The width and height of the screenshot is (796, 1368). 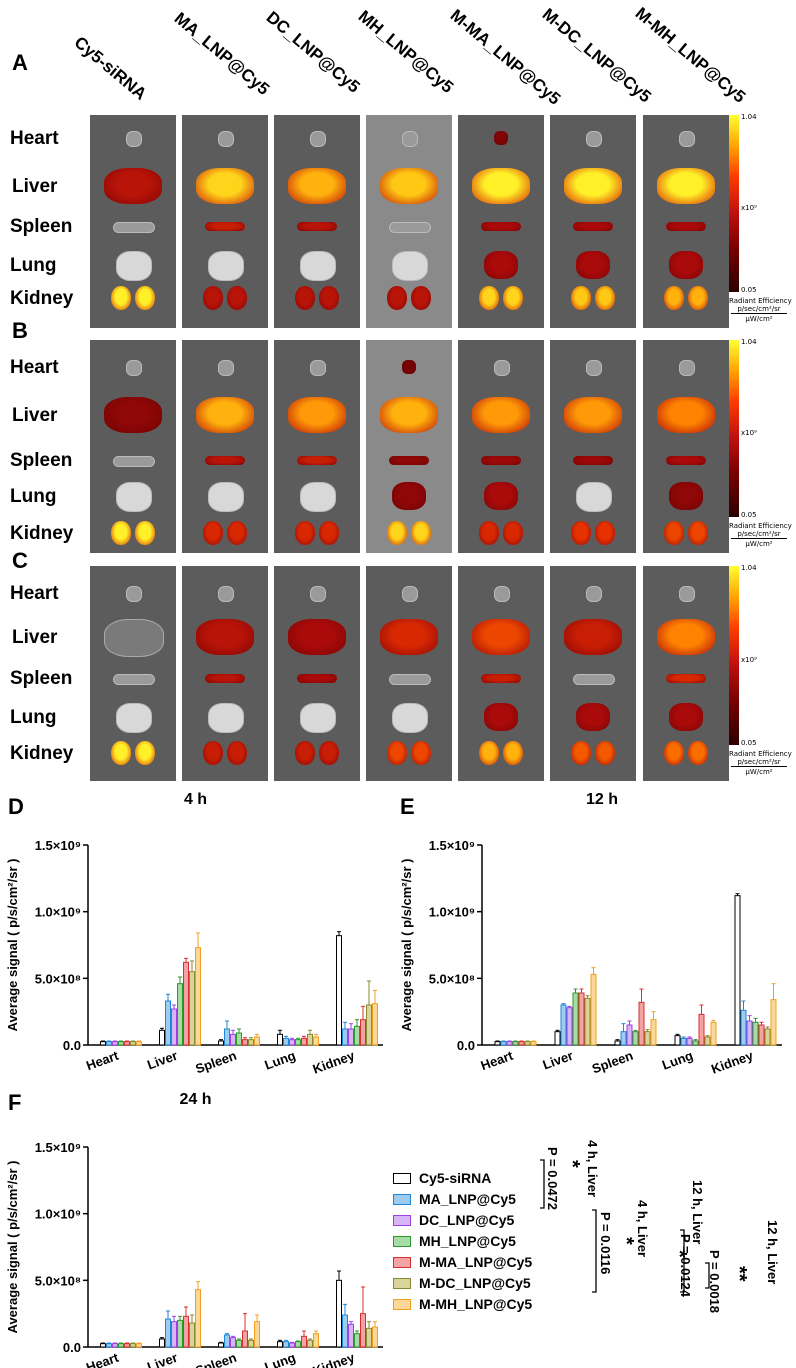 I want to click on colorbar, so click(x=734, y=203).